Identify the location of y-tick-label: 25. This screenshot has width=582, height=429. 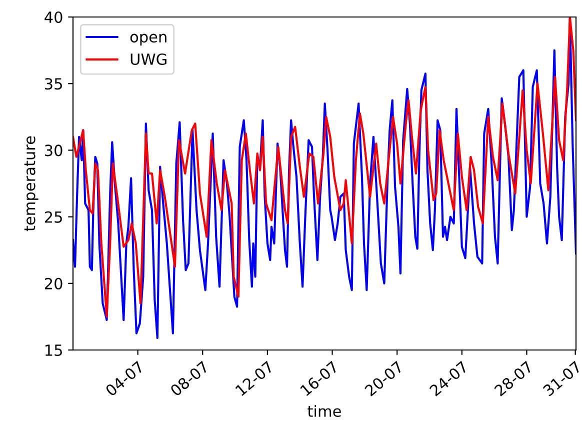
(53, 217).